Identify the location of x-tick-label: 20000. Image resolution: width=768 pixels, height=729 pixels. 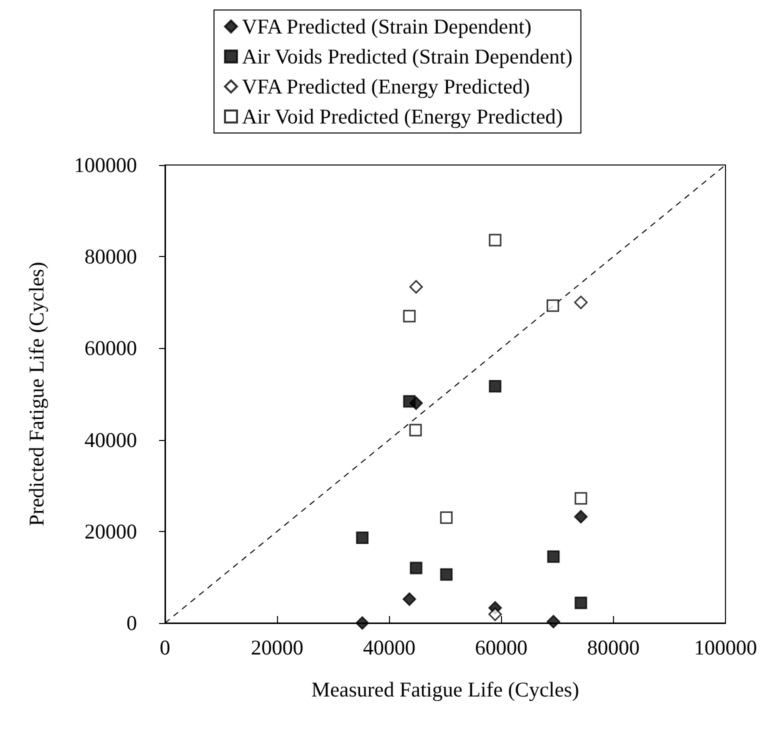
(277, 648).